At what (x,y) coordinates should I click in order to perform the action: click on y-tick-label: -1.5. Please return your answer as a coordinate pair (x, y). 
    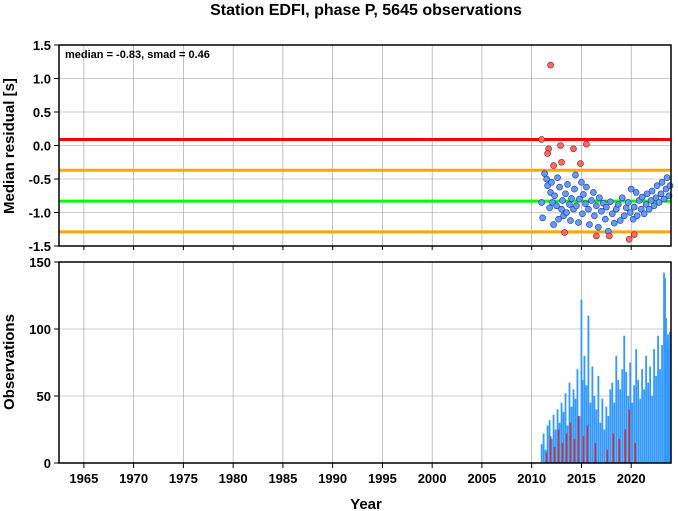
    Looking at the image, I should click on (40, 246).